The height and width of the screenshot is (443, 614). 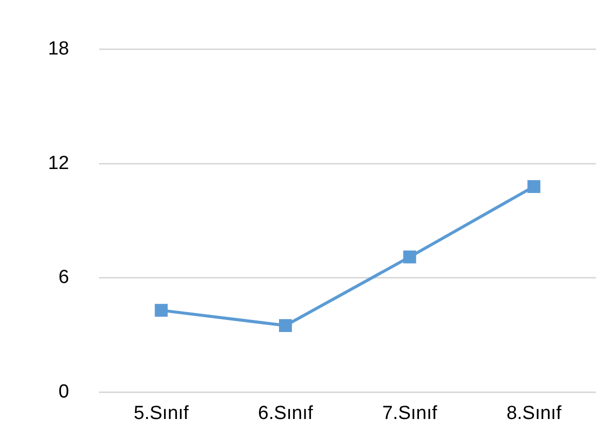 I want to click on y-tick-label: 6, so click(x=64, y=277).